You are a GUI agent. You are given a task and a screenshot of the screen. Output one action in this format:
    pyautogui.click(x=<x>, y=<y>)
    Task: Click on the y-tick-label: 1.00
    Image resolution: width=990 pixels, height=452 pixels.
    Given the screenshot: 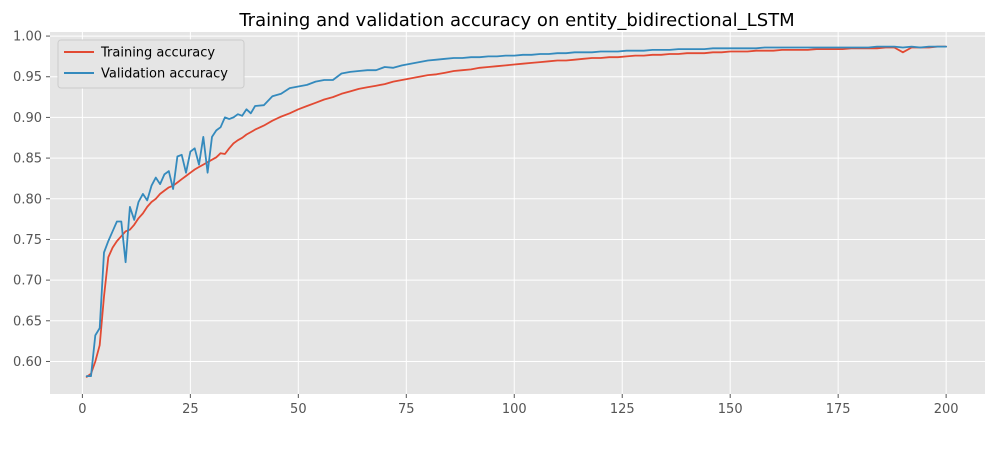 What is the action you would take?
    pyautogui.click(x=27, y=37)
    